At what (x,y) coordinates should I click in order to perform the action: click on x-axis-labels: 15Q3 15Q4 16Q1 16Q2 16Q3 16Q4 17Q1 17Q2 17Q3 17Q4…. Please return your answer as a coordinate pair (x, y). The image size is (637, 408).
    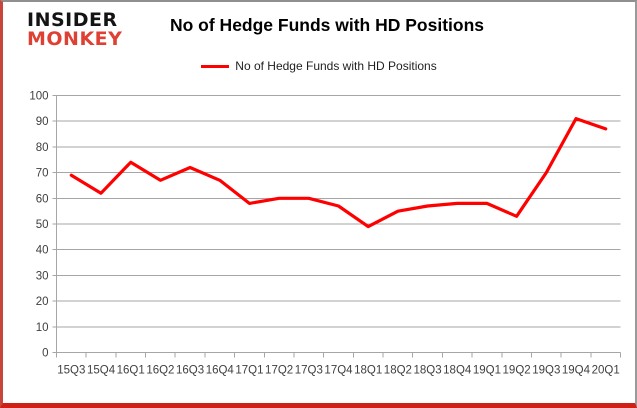
    Looking at the image, I should click on (338, 371).